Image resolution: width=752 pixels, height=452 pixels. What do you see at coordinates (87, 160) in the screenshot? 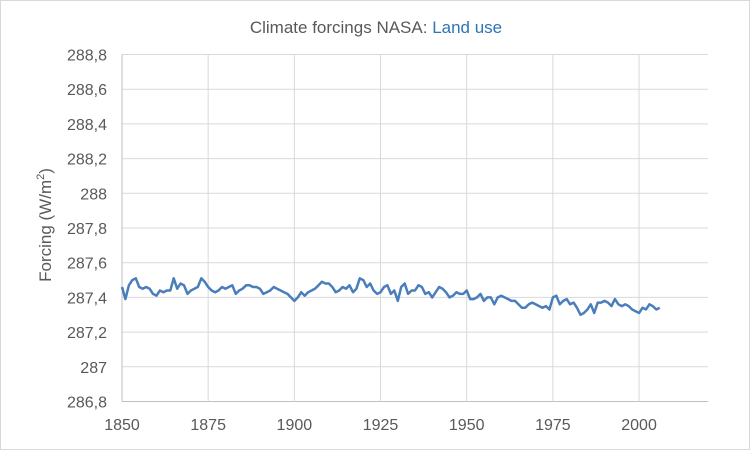
I see `y-tick-label: 288,2` at bounding box center [87, 160].